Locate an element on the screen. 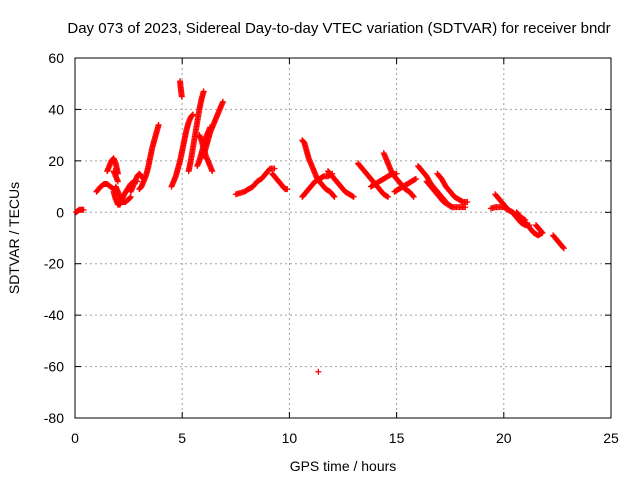 The height and width of the screenshot is (480, 640). x-axis-label: GPS time / hours is located at coordinates (343, 466).